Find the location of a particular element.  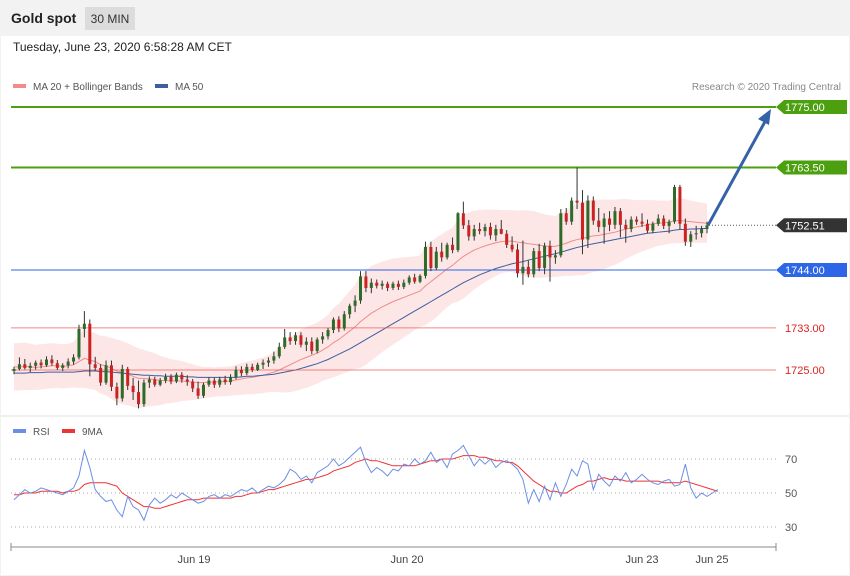

rsi-tick-label: 50 is located at coordinates (791, 494).